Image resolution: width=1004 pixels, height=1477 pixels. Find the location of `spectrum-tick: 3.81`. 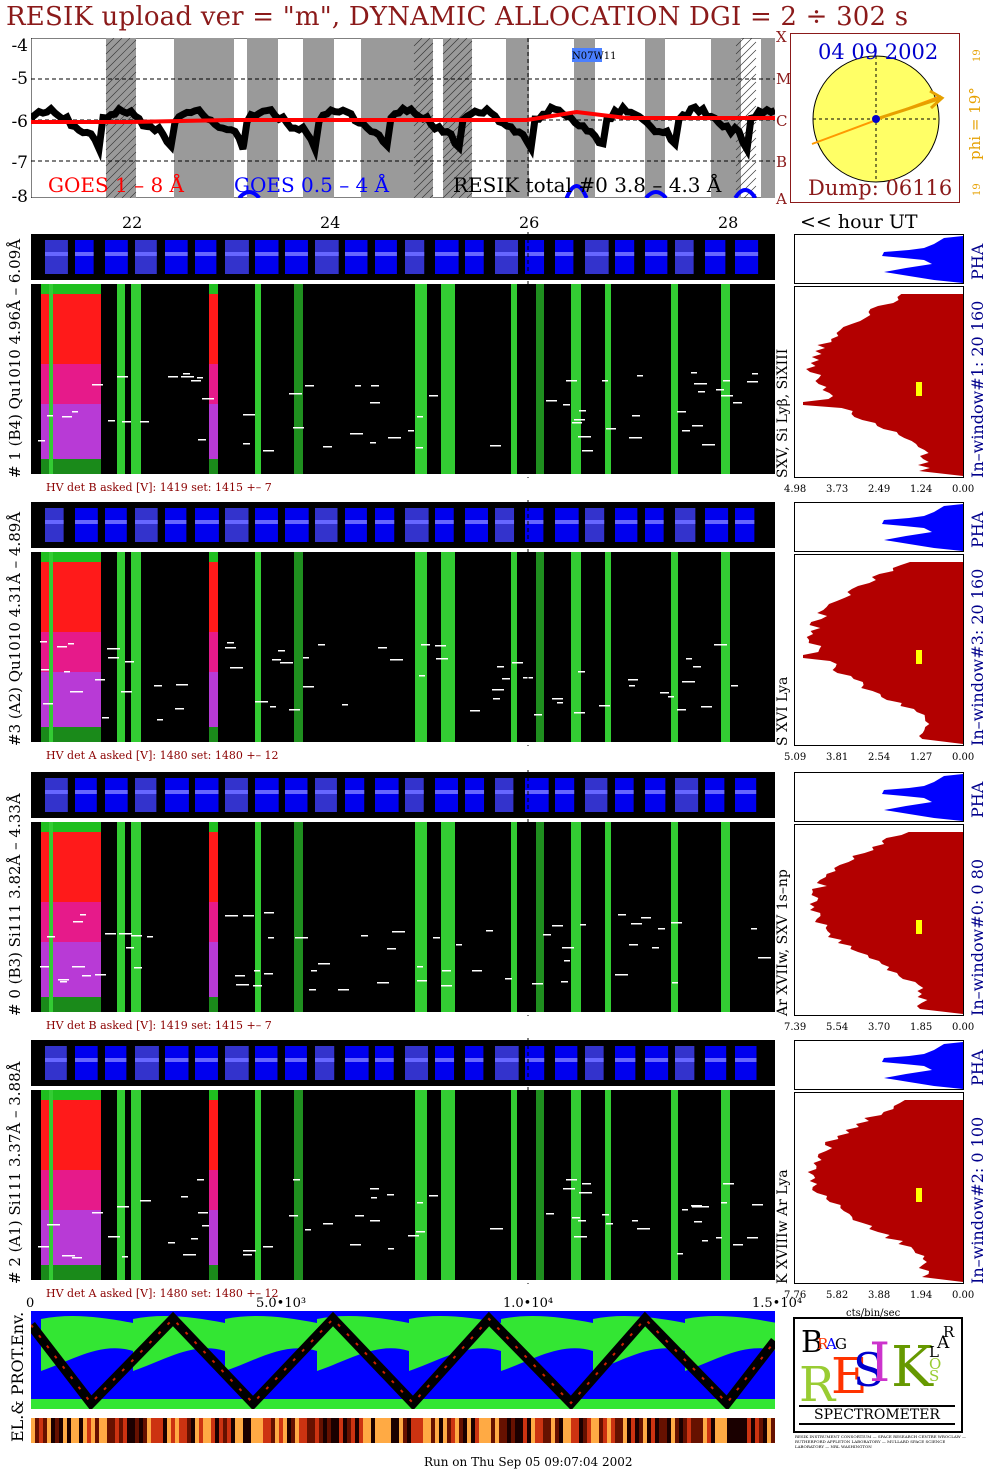

spectrum-tick: 3.81 is located at coordinates (837, 757).